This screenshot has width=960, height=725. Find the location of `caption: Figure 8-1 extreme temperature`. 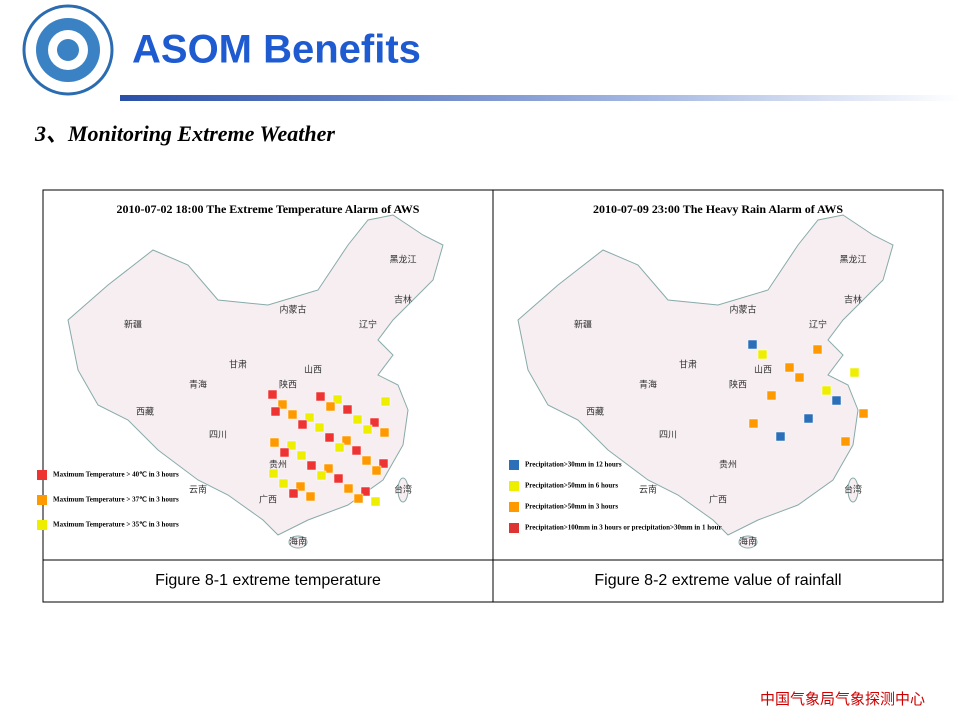

caption: Figure 8-1 extreme temperature is located at coordinates (268, 580).